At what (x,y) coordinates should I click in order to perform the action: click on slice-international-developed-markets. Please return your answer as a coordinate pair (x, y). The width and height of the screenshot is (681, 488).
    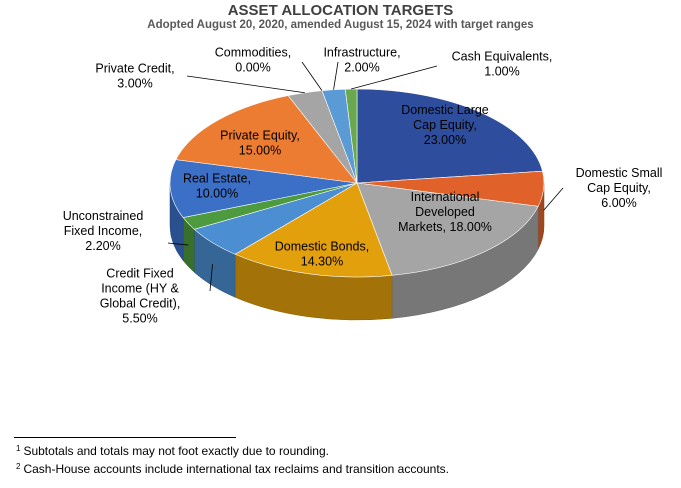
    Looking at the image, I should click on (447, 229).